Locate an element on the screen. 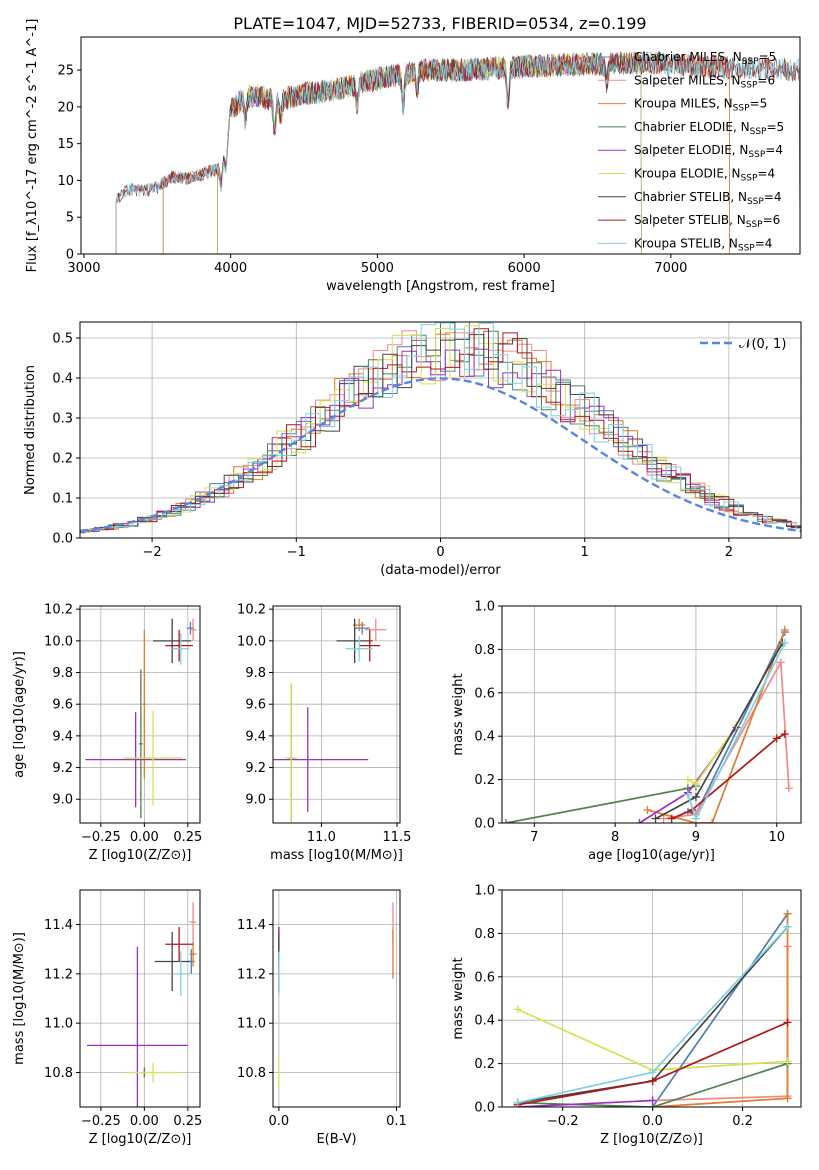 The width and height of the screenshot is (819, 1170). weight-lines is located at coordinates (652, 1008).